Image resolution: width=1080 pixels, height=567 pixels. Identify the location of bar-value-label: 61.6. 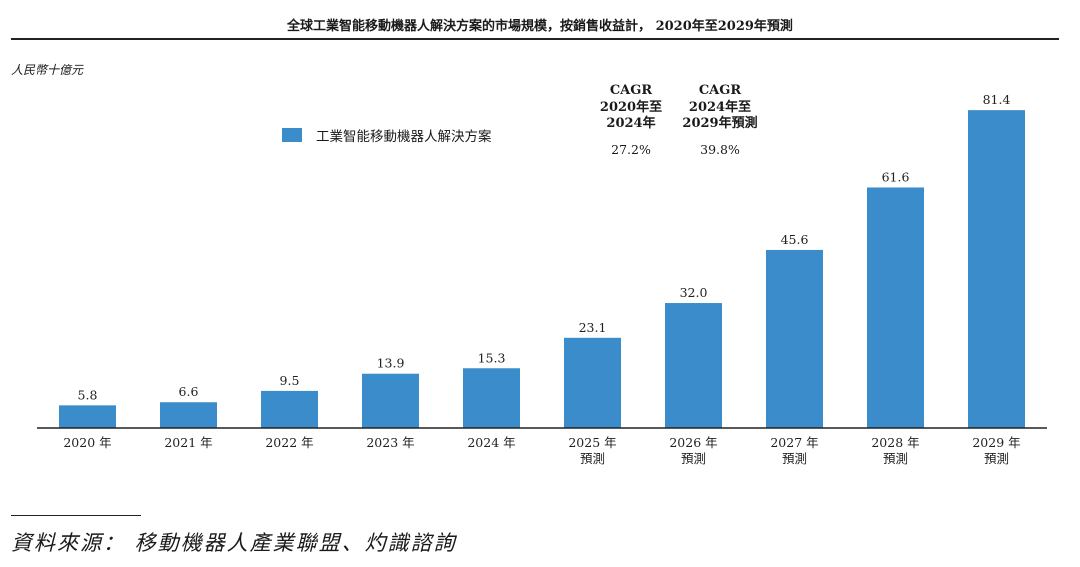
(896, 176).